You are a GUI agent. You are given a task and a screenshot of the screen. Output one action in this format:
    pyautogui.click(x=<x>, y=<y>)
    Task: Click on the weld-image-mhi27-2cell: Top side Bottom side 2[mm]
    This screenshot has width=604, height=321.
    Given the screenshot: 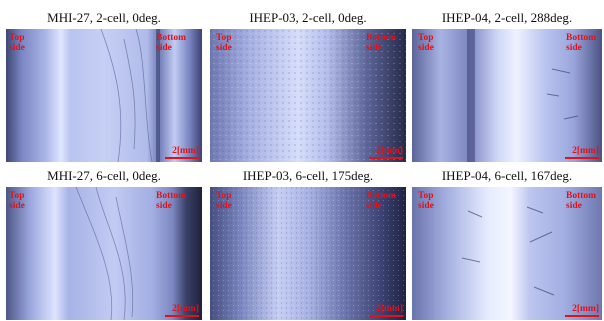 What is the action you would take?
    pyautogui.click(x=104, y=95)
    